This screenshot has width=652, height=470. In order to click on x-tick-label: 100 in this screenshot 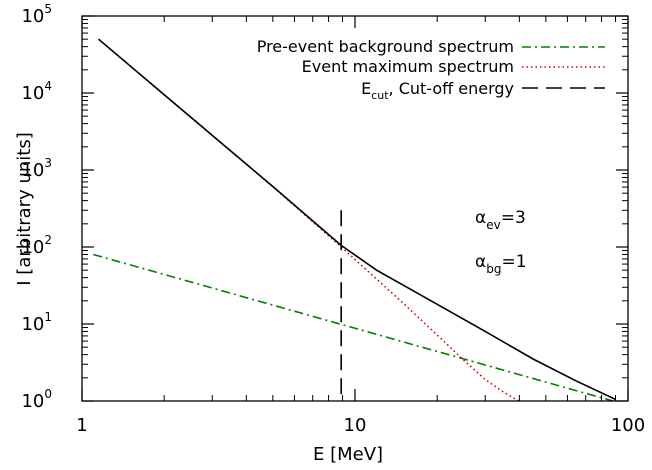, I will do `click(628, 425)`.